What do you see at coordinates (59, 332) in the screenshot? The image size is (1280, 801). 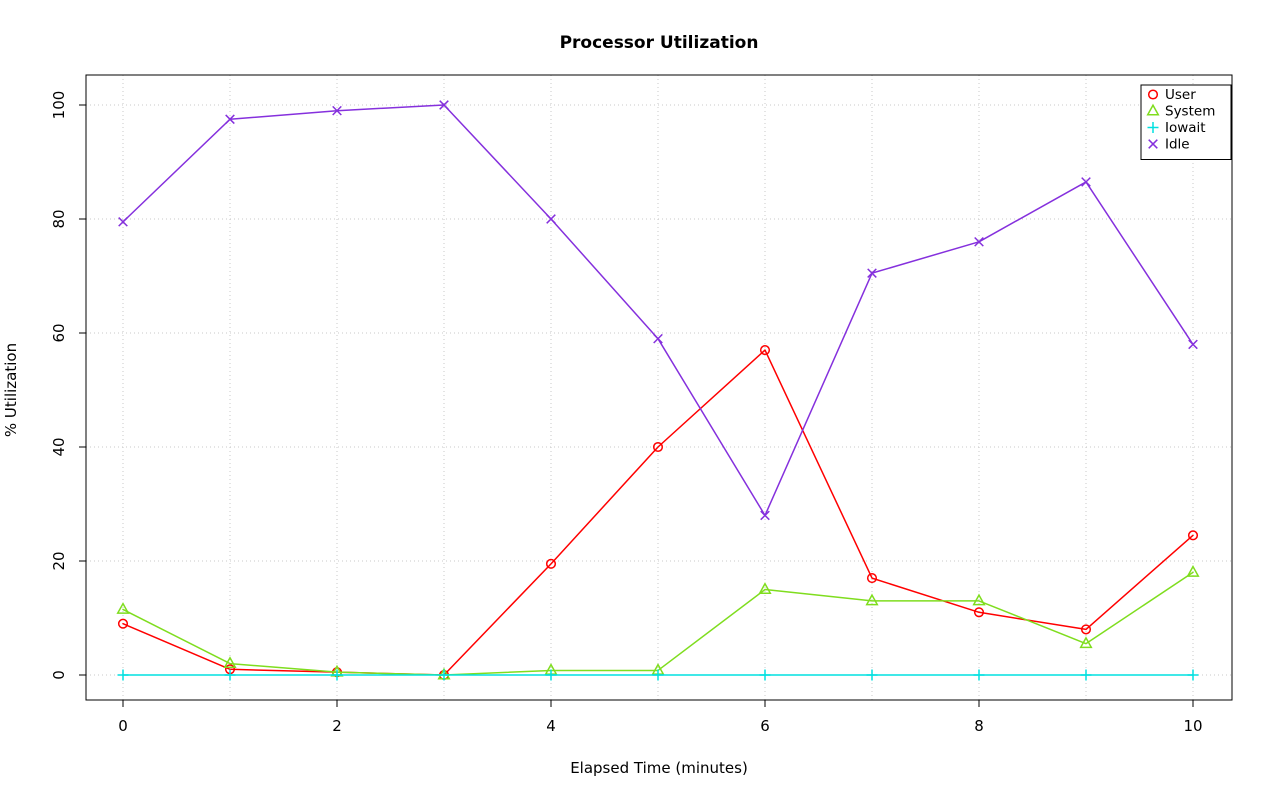 I see `y-tick-label: 60` at bounding box center [59, 332].